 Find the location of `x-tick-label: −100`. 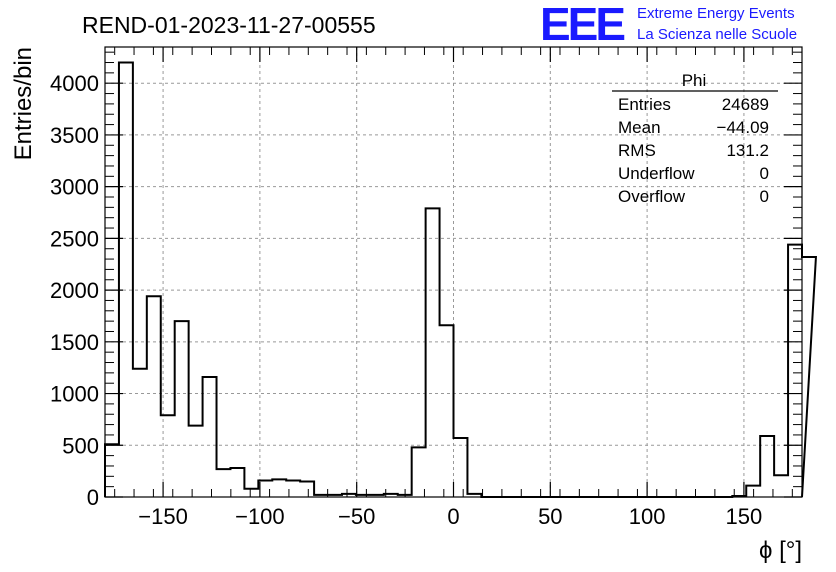

x-tick-label: −100 is located at coordinates (260, 516).